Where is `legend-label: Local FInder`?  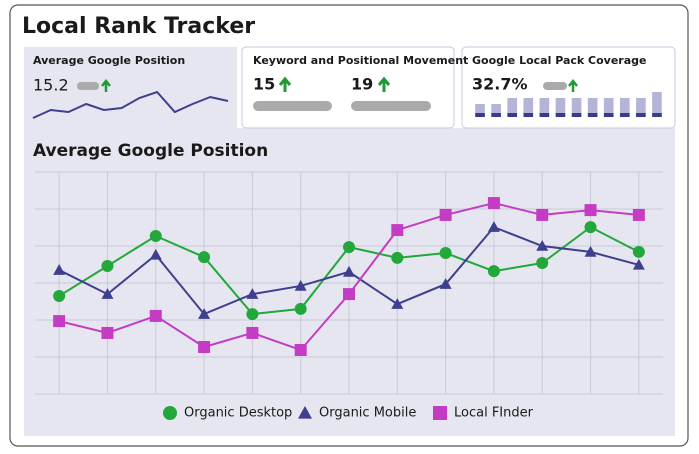 legend-label: Local FInder is located at coordinates (494, 413).